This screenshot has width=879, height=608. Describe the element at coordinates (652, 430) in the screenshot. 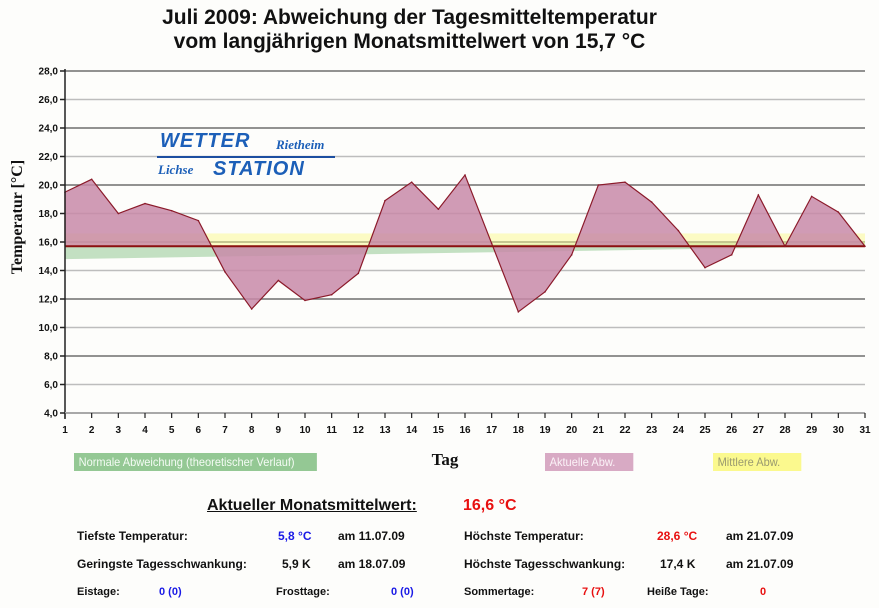

I see `x-tick-label: 23` at that location.